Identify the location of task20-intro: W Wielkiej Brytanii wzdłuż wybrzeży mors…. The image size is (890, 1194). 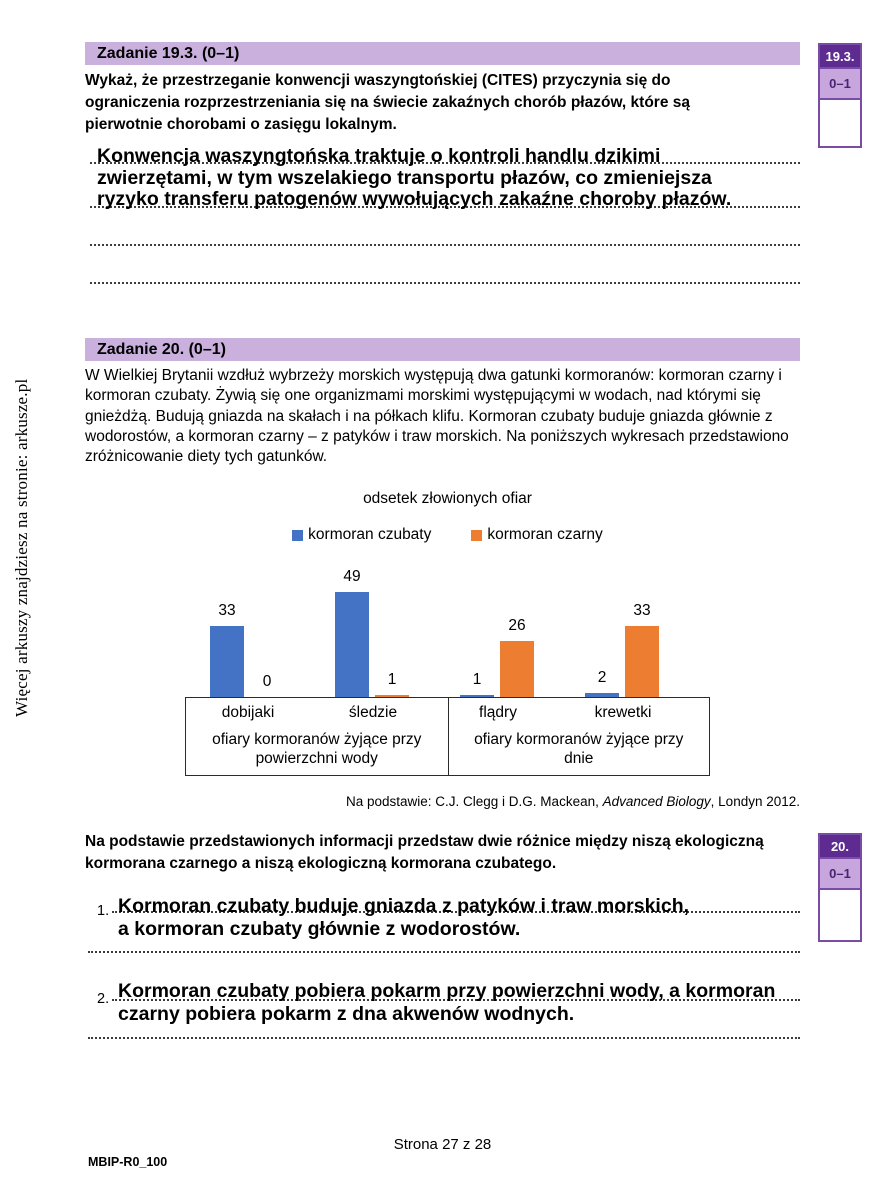
(437, 416).